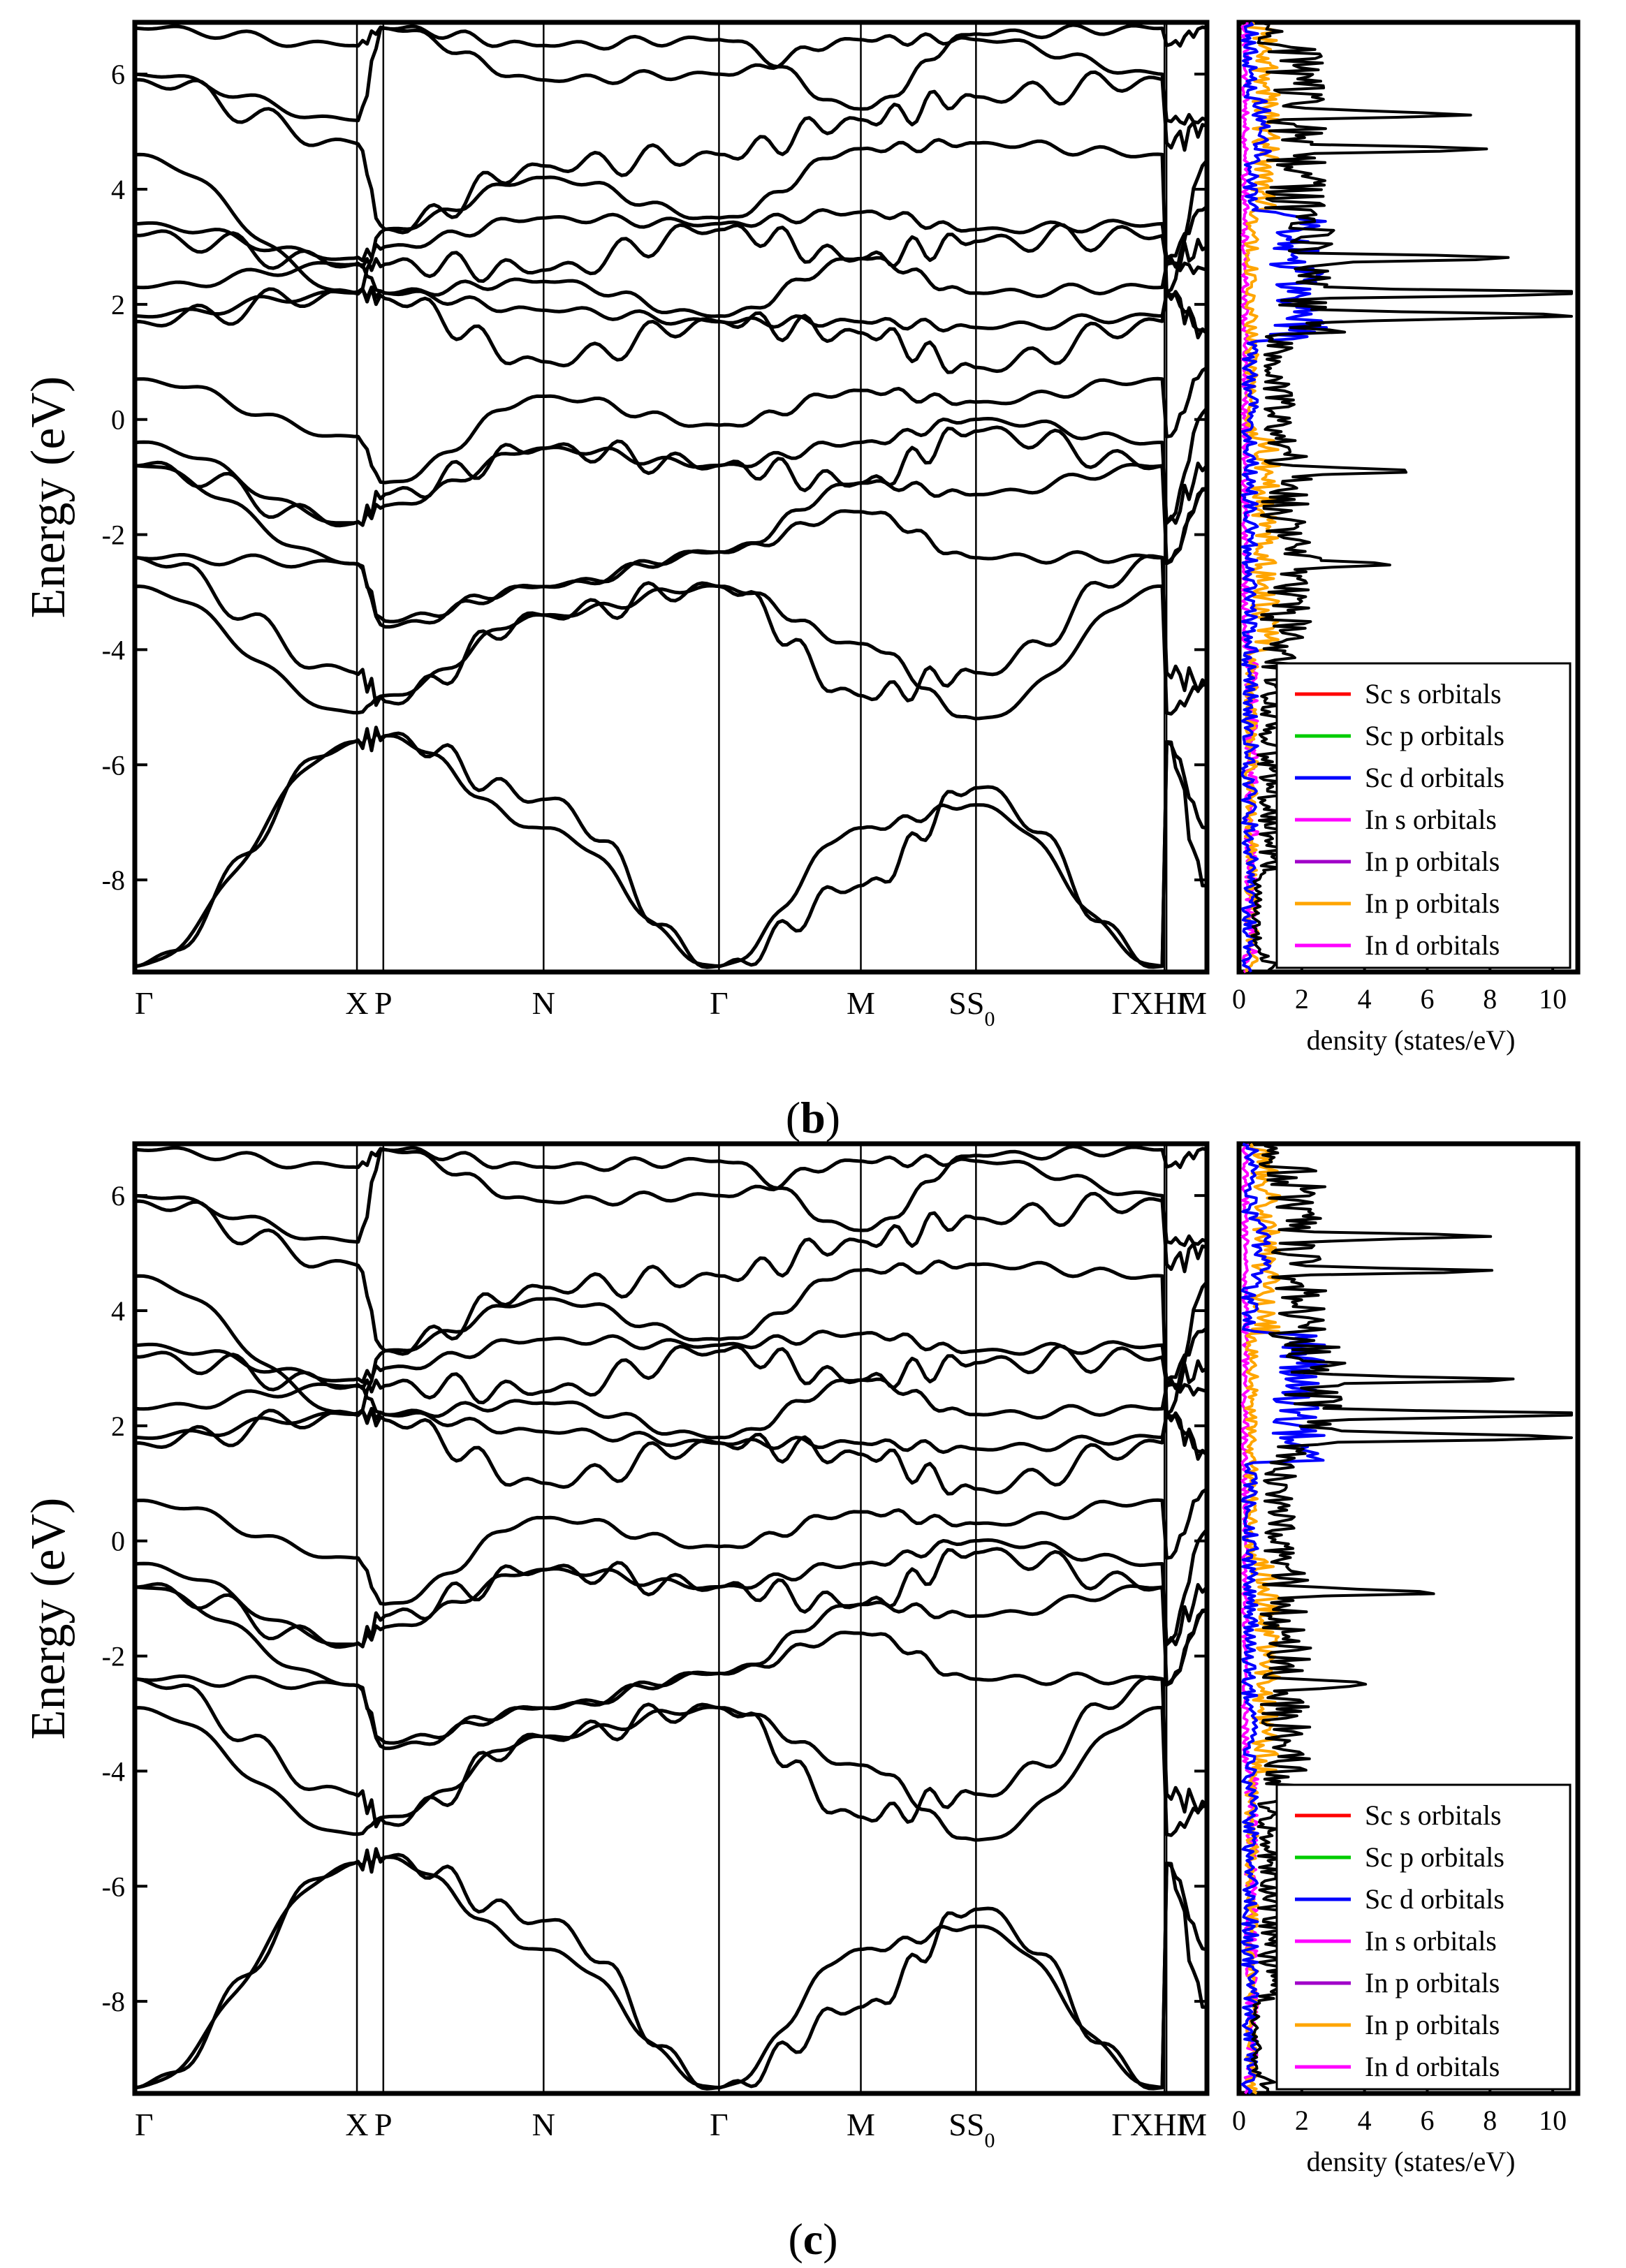  Describe the element at coordinates (118, 189) in the screenshot. I see `energy-tick-label: 4` at that location.